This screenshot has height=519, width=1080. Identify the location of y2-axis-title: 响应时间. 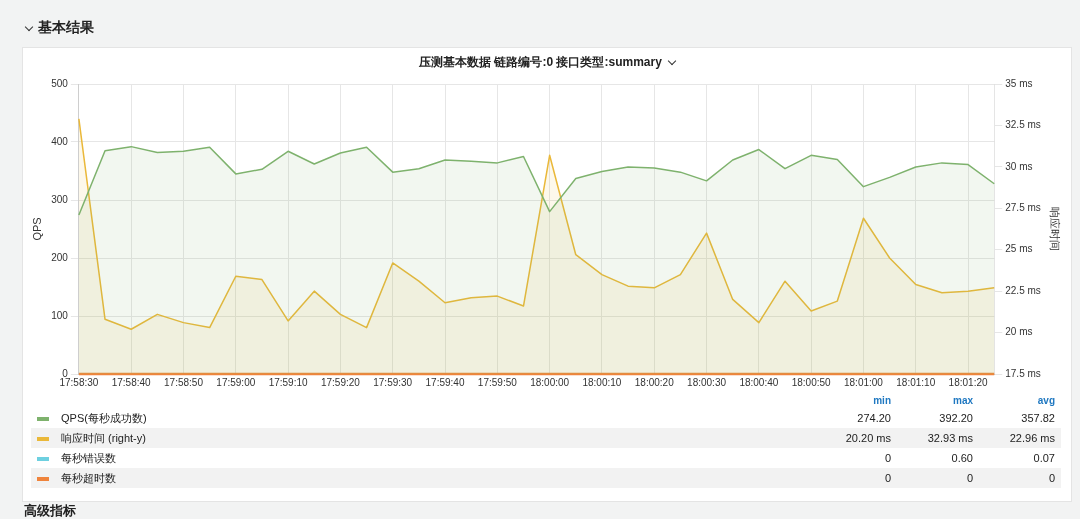
(1055, 229).